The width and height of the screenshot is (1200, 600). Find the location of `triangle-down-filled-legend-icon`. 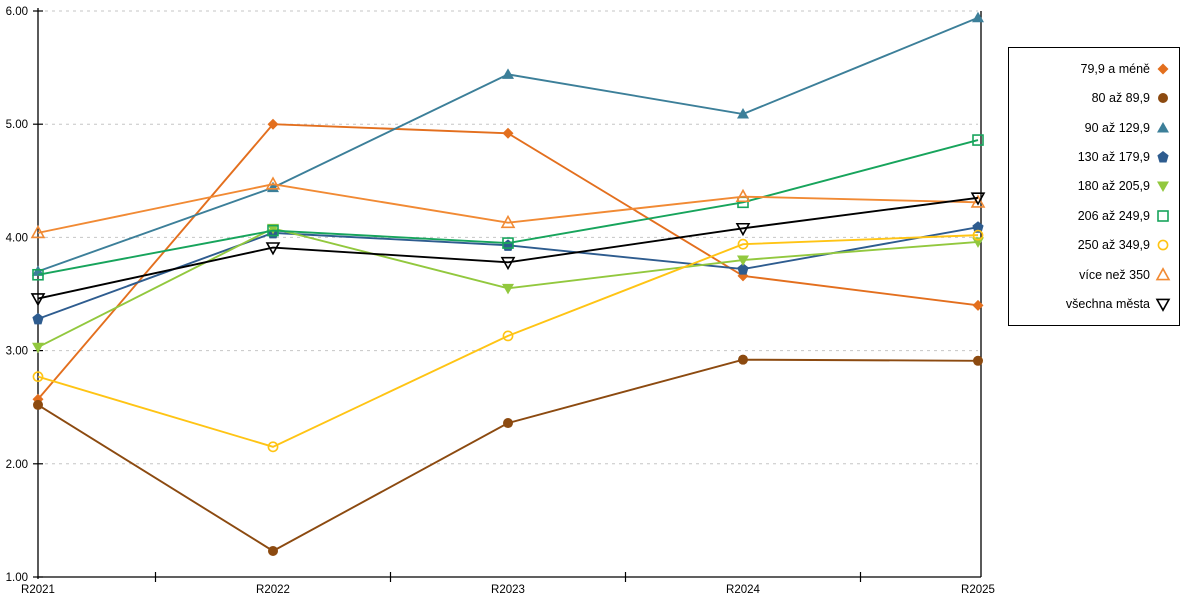

triangle-down-filled-legend-icon is located at coordinates (1163, 187).